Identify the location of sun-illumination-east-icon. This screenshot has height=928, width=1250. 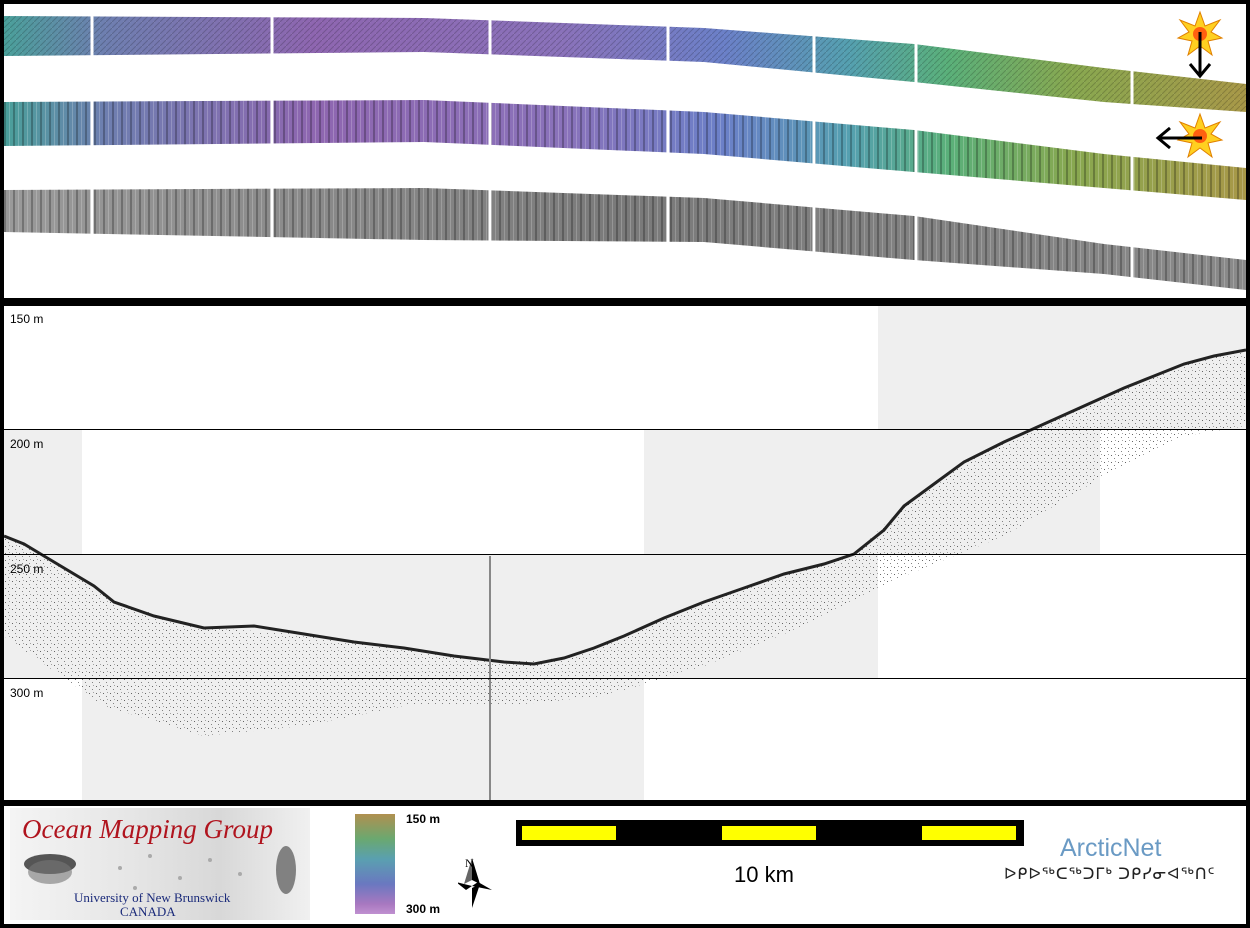
(1200, 135).